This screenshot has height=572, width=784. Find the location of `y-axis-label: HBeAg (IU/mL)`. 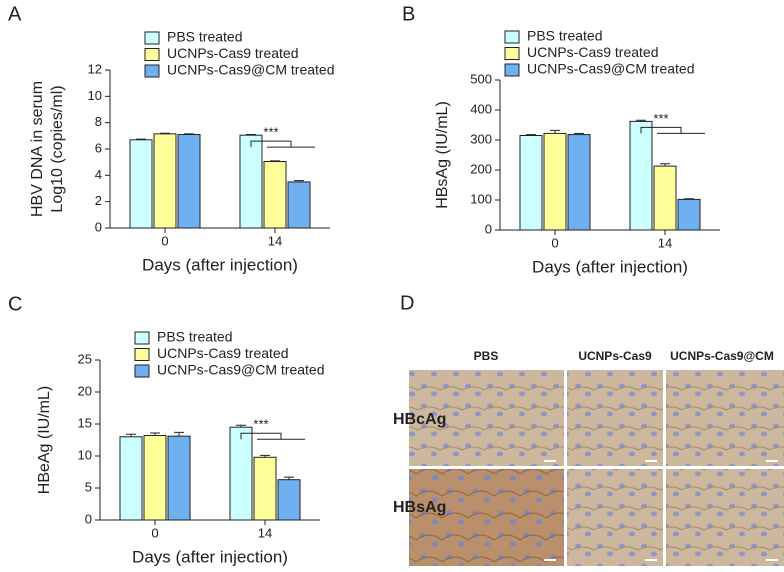

y-axis-label: HBeAg (IU/mL) is located at coordinates (44, 440).